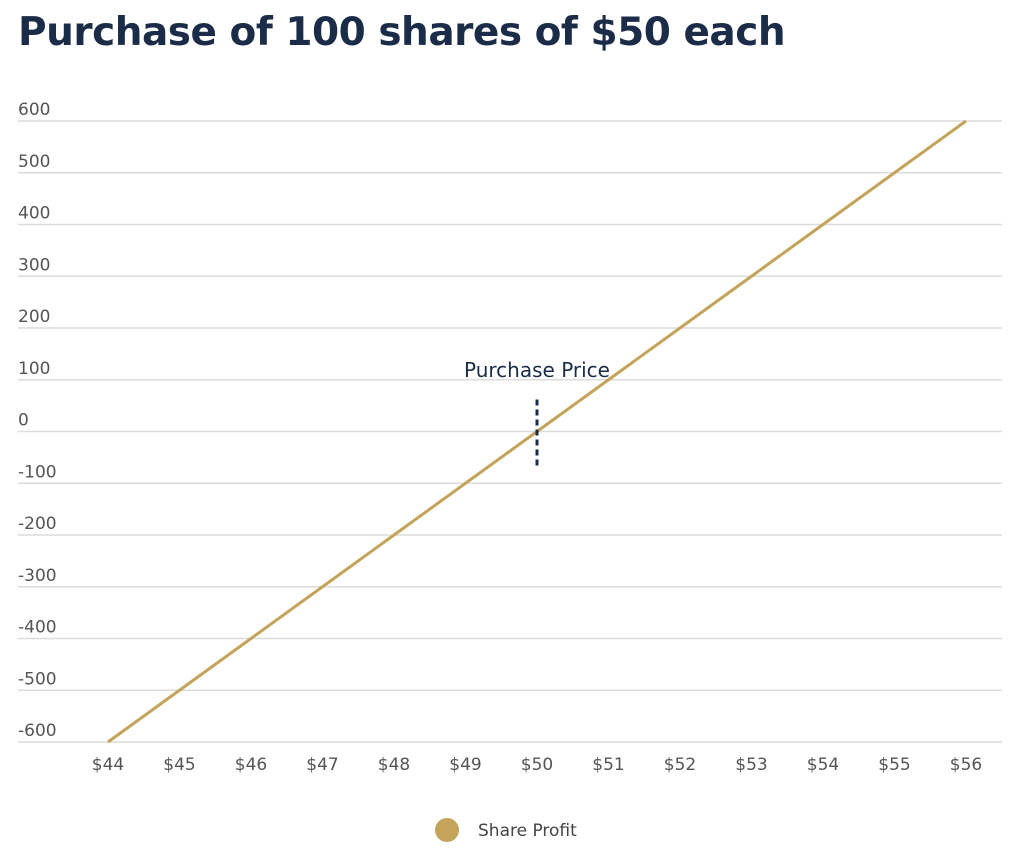 Image resolution: width=1024 pixels, height=859 pixels. I want to click on x-tick-label: $44, so click(108, 765).